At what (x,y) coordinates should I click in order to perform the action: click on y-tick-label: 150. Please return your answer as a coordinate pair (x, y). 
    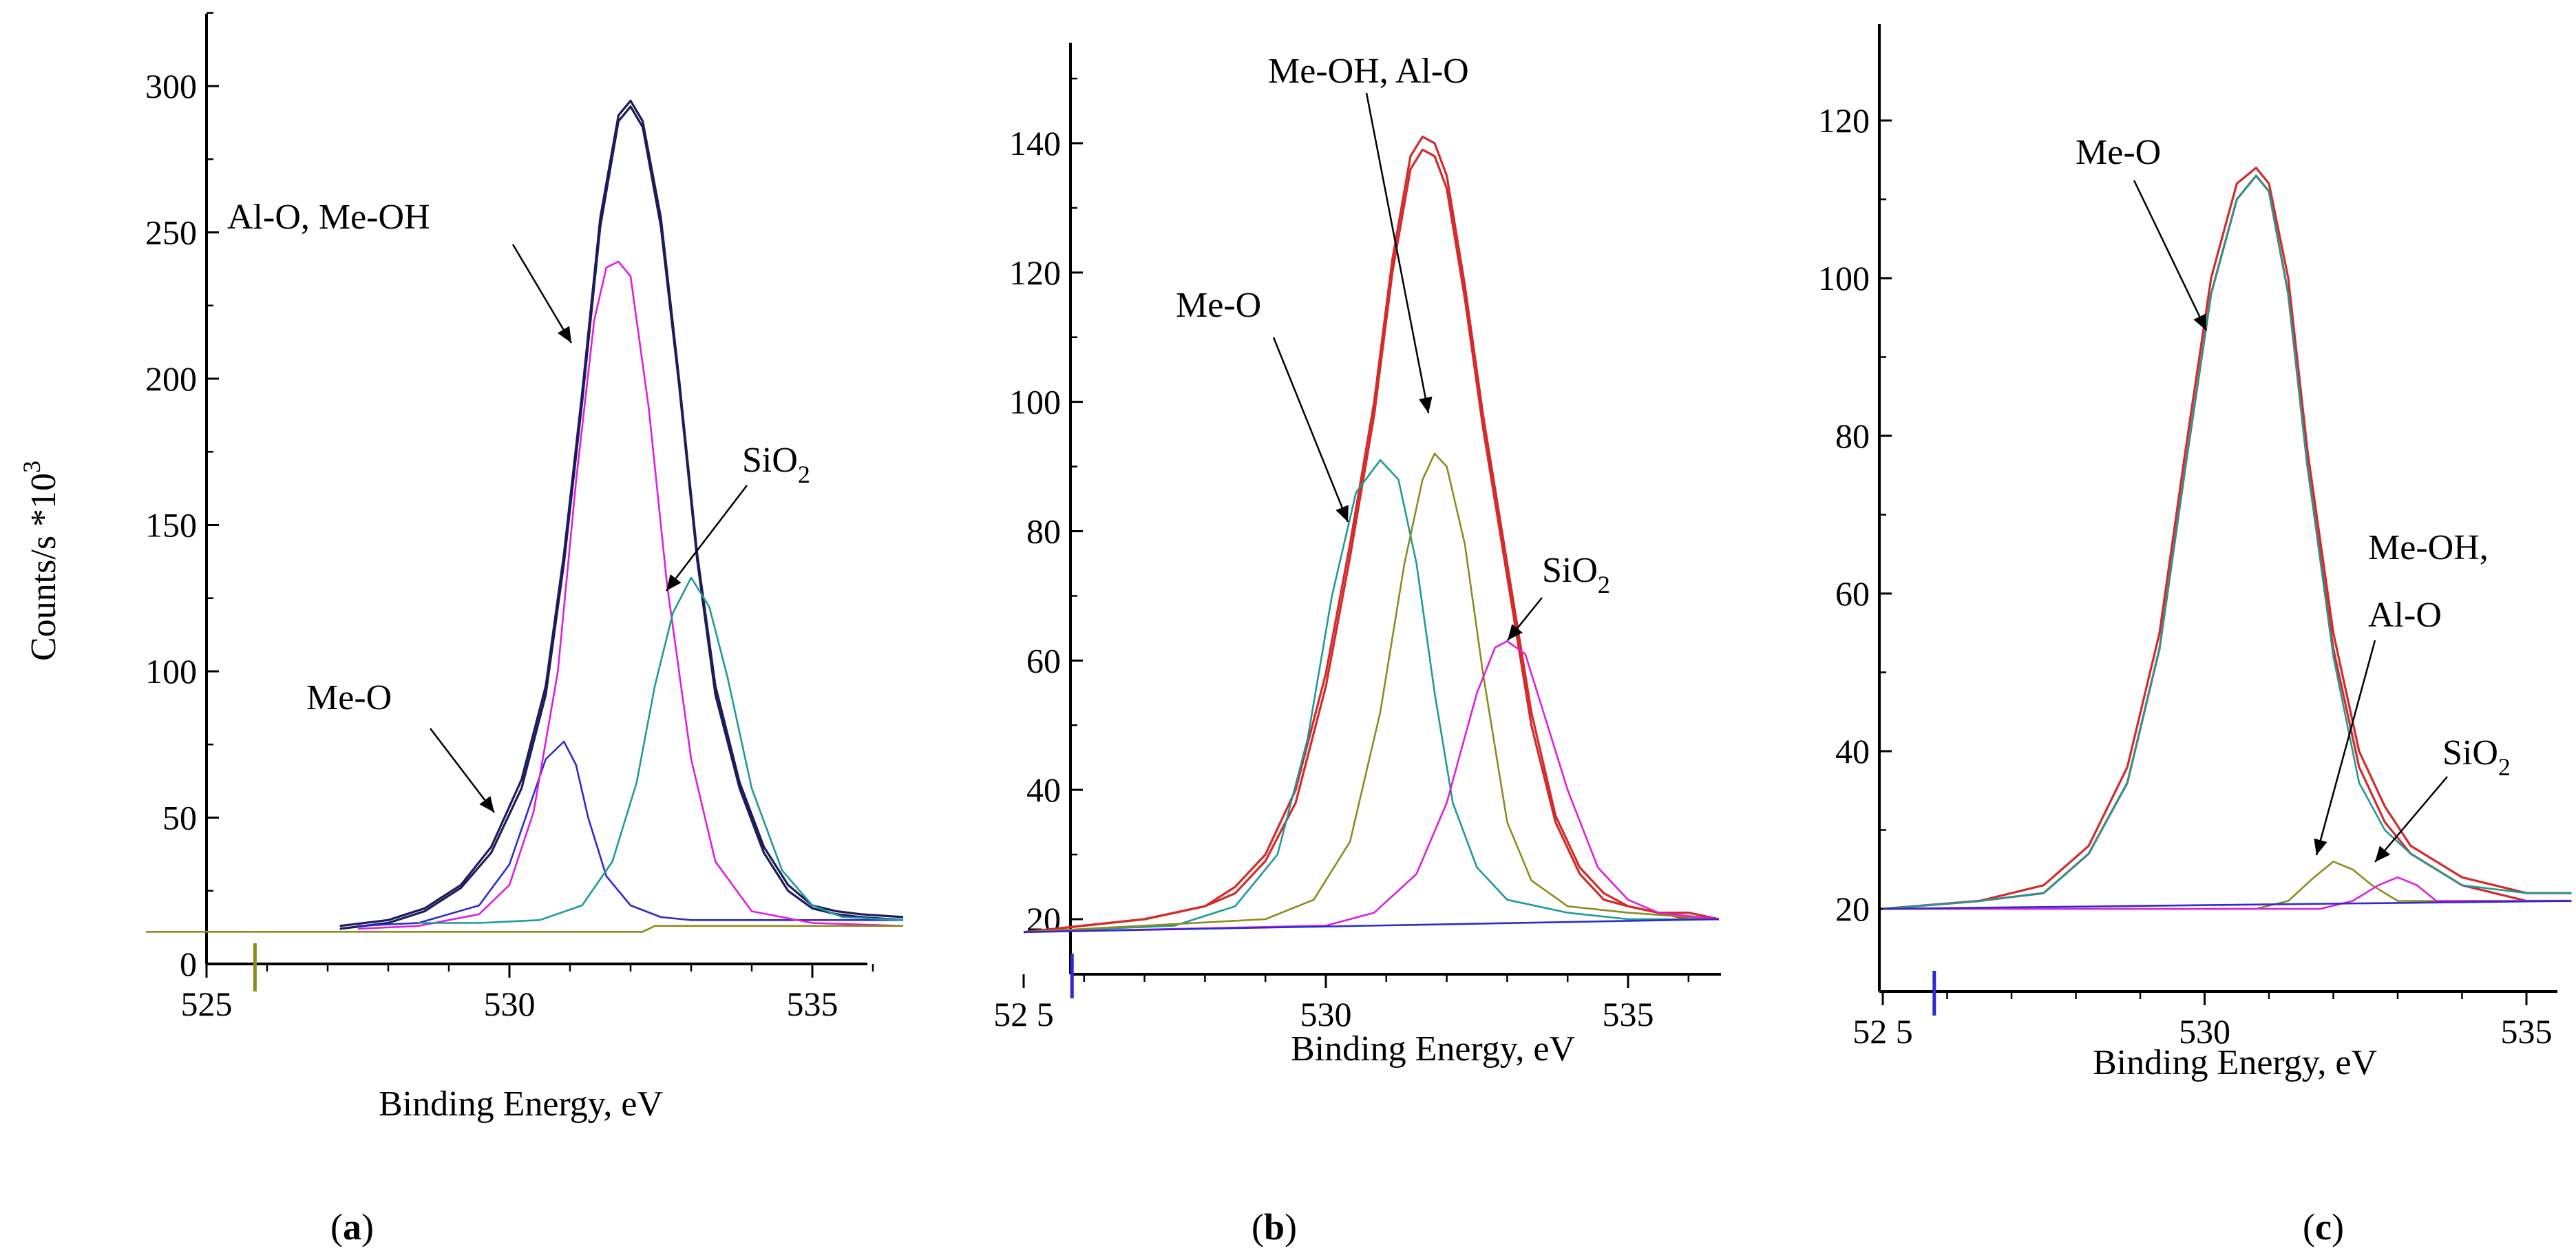
    Looking at the image, I should click on (171, 525).